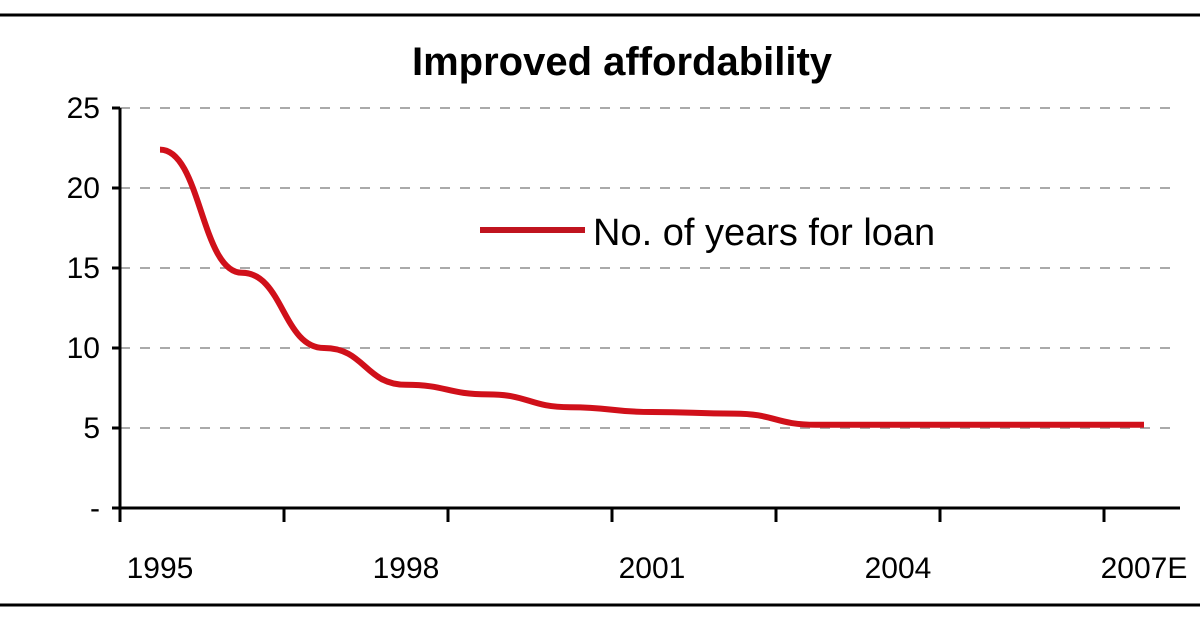 Image resolution: width=1200 pixels, height=630 pixels. Describe the element at coordinates (622, 62) in the screenshot. I see `chart-title: Improved affordability` at that location.